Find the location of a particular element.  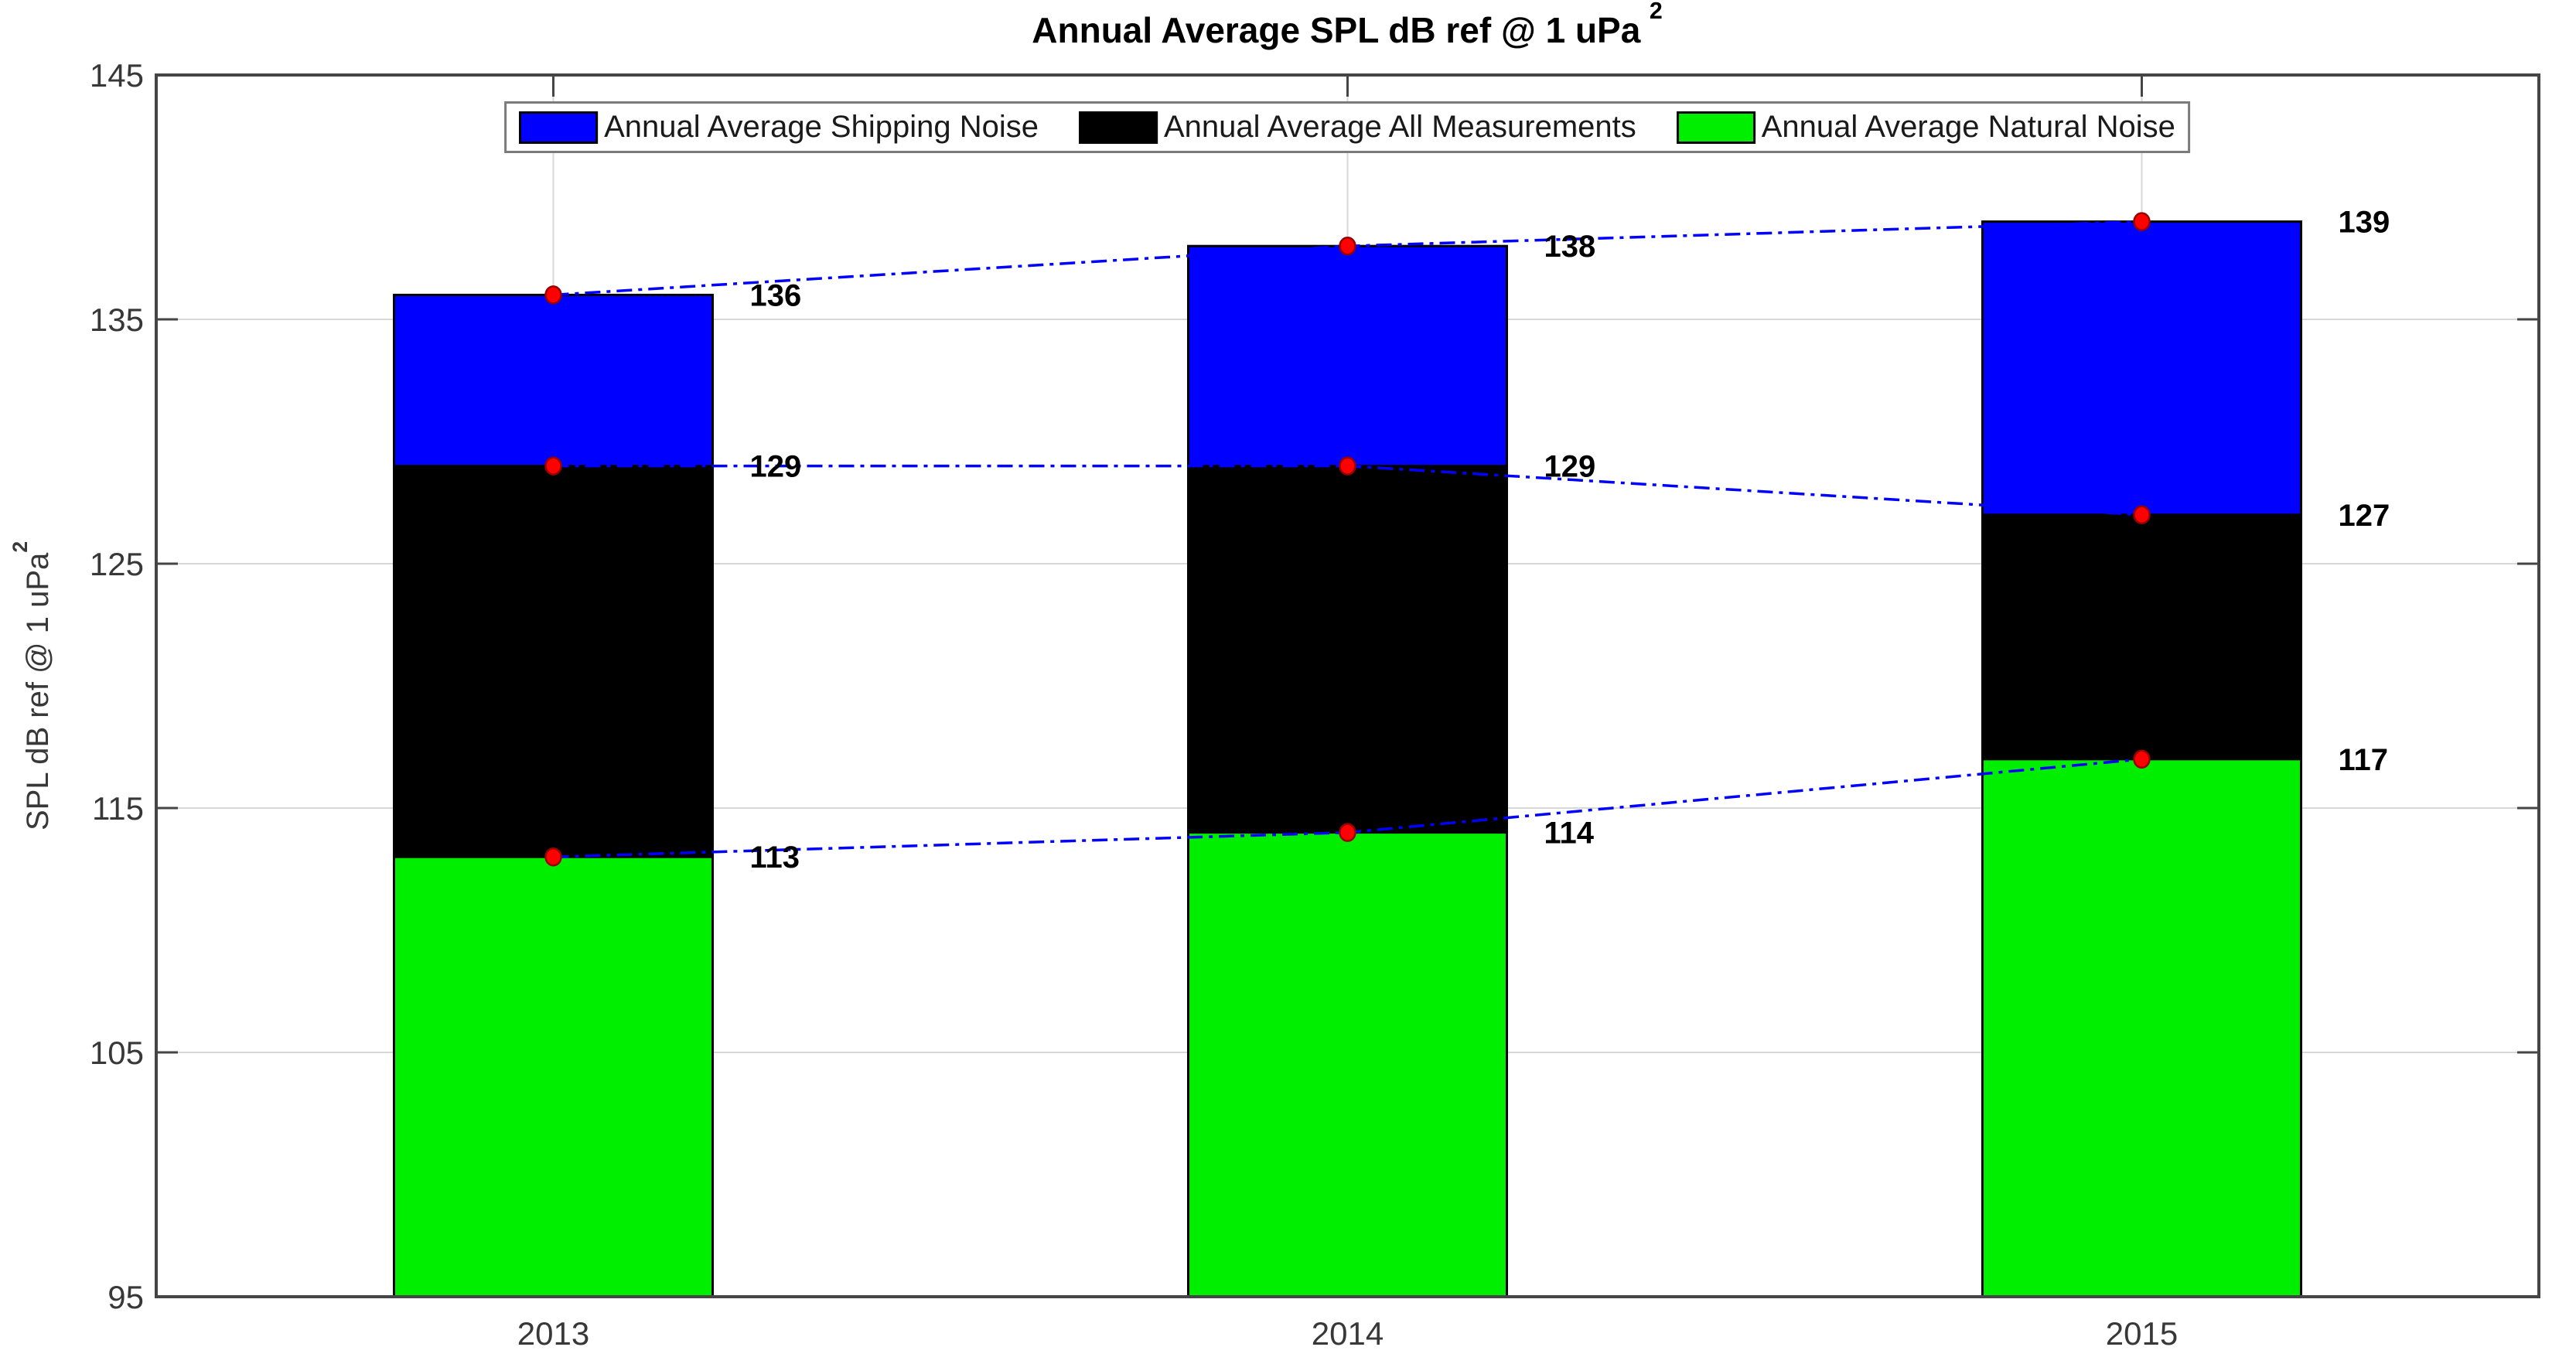

data-label-2013-129: 129 is located at coordinates (776, 467).